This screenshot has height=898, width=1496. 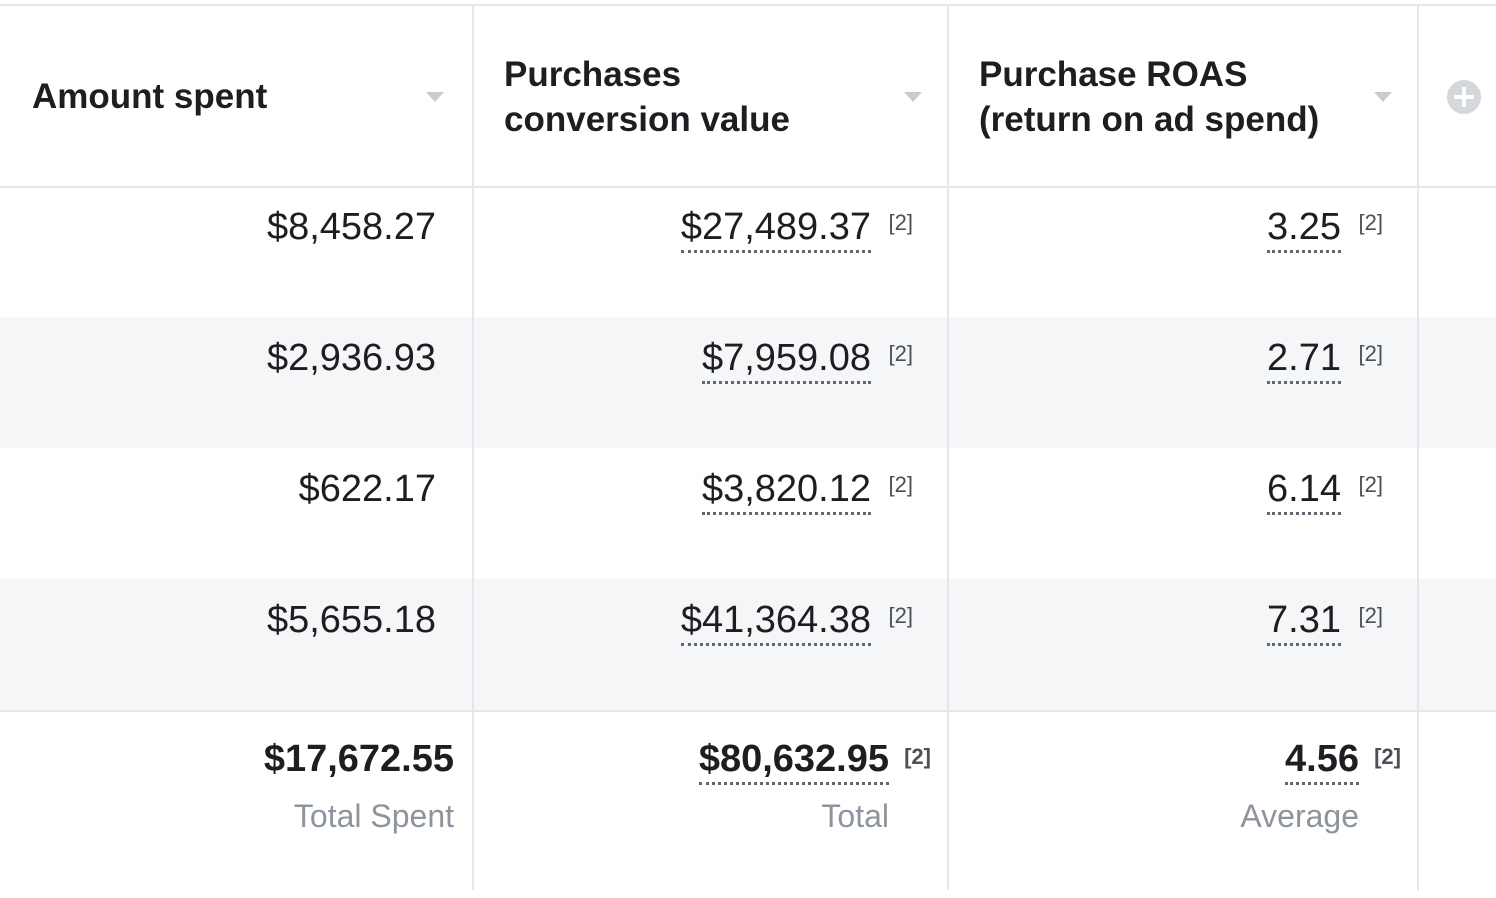 What do you see at coordinates (236, 644) in the screenshot?
I see `amount-spent-cell: $5,655.18` at bounding box center [236, 644].